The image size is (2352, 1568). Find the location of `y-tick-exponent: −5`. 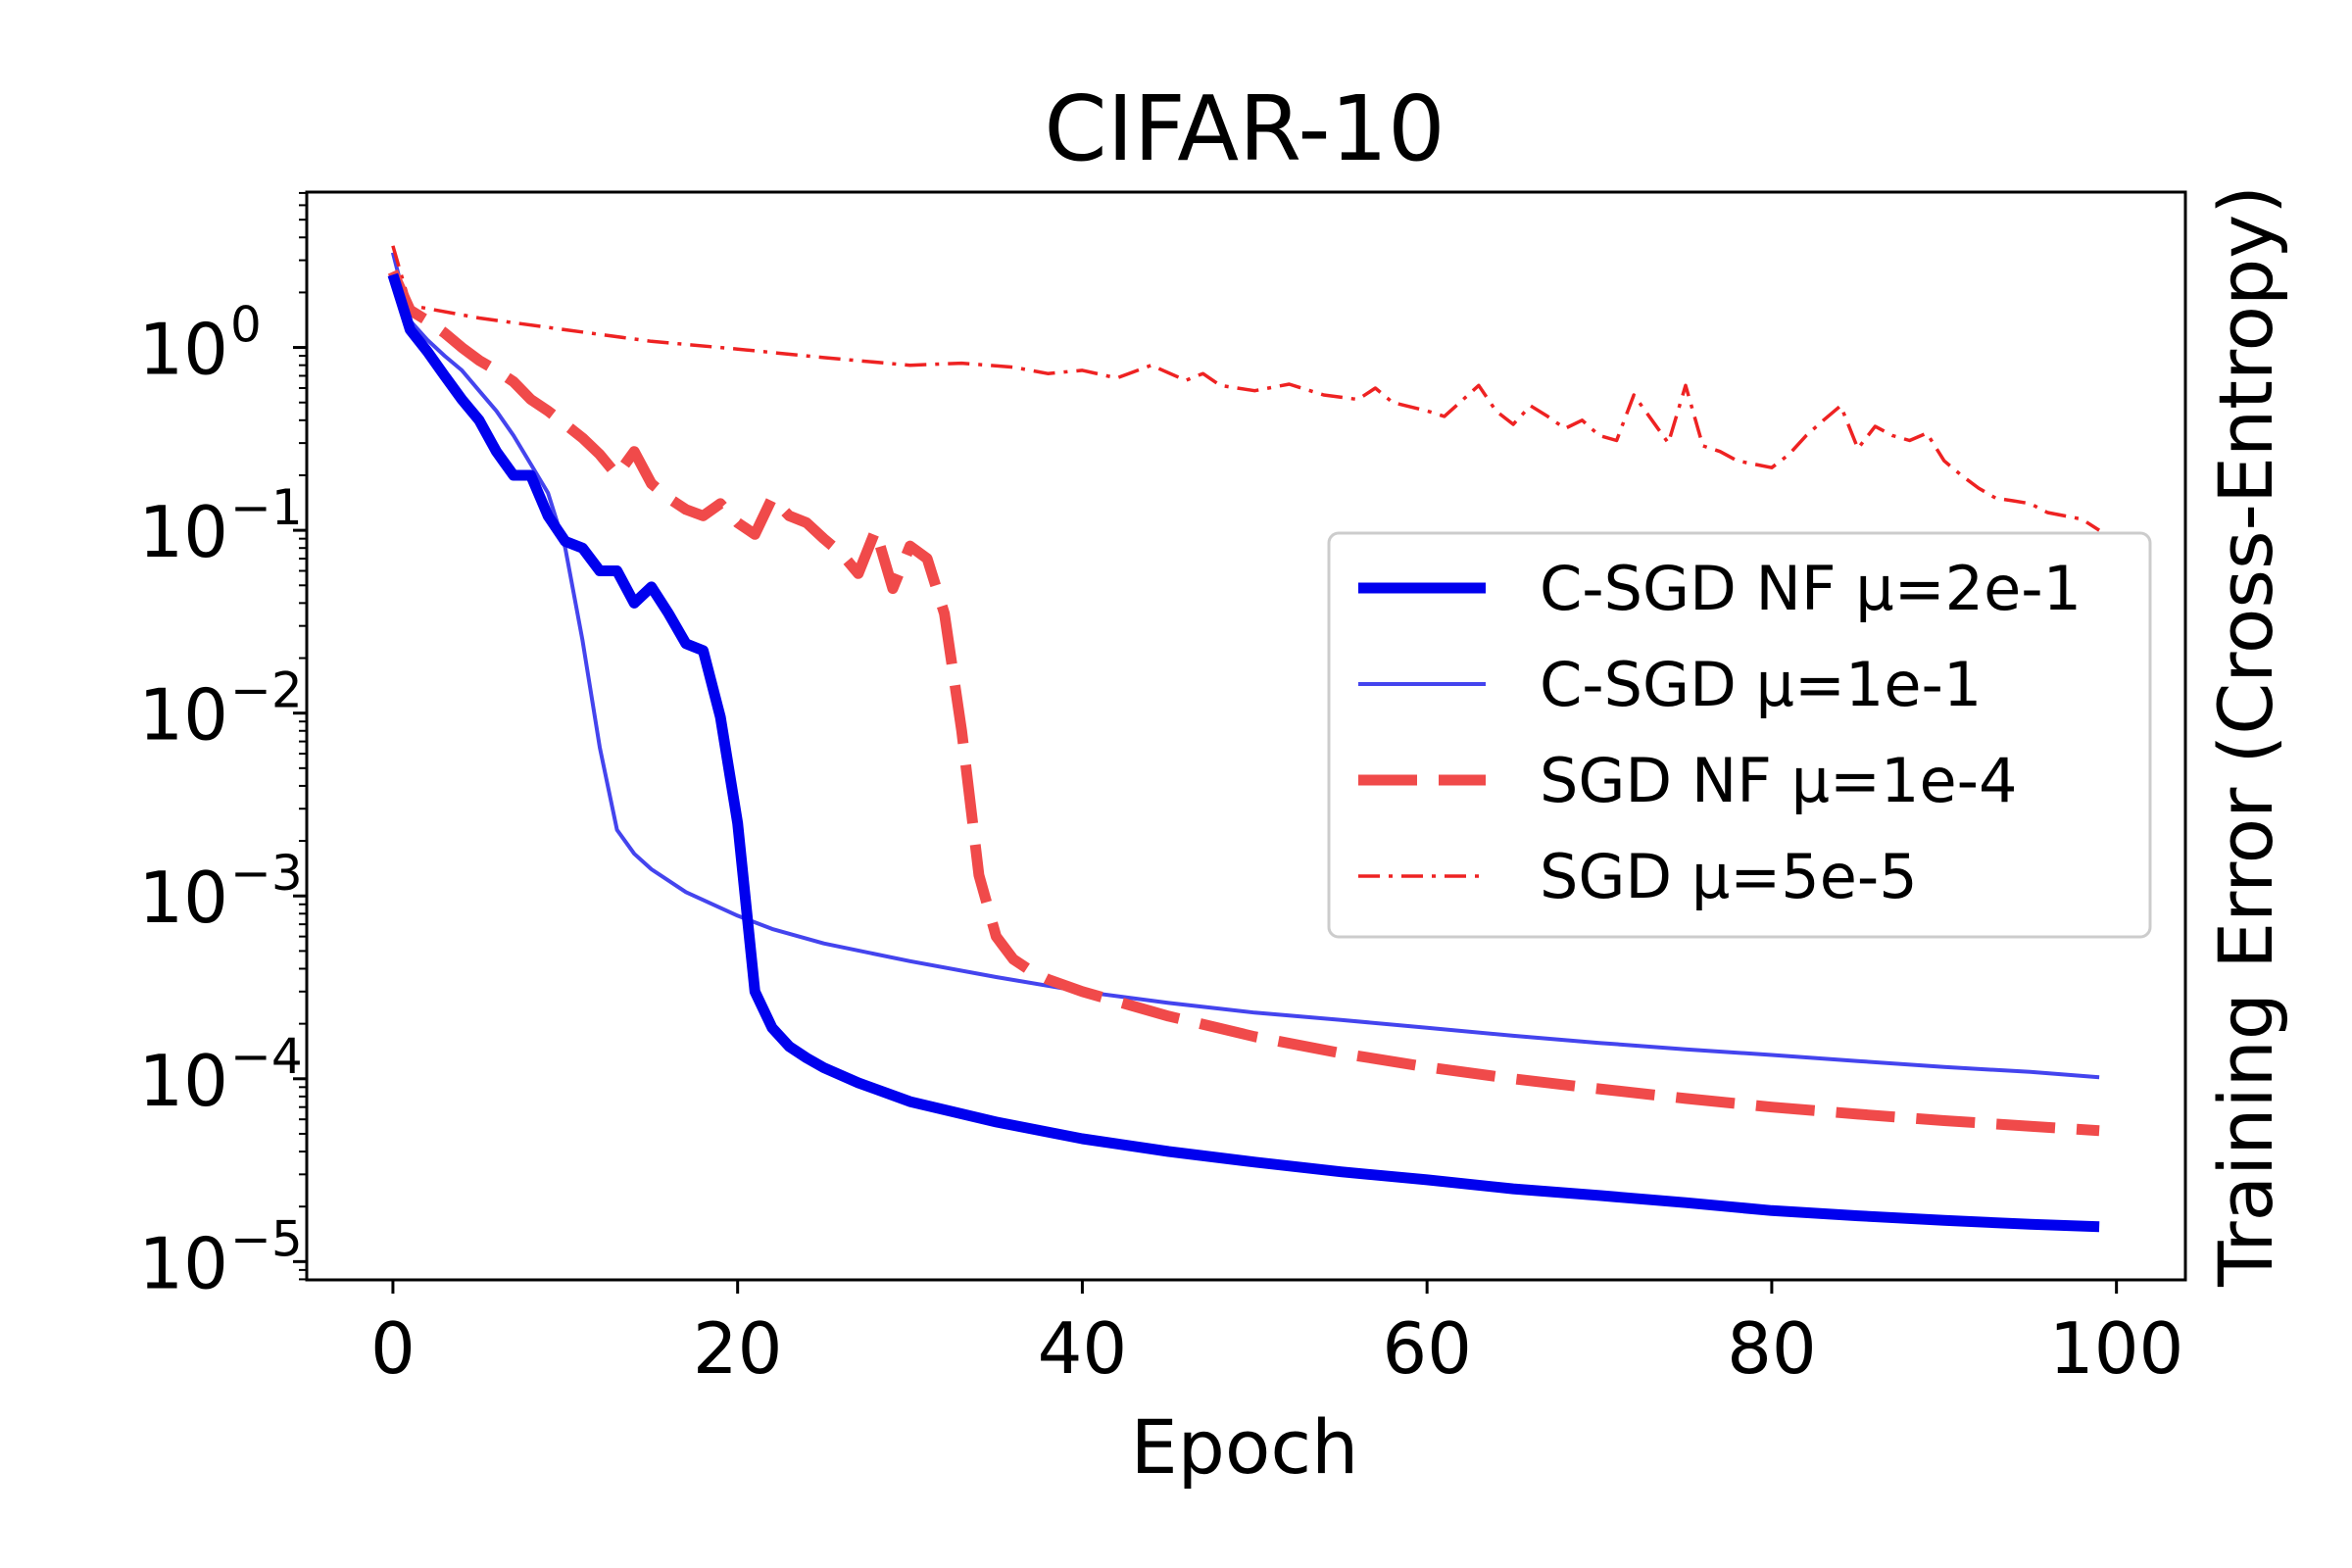

y-tick-exponent: −5 is located at coordinates (266, 1238).